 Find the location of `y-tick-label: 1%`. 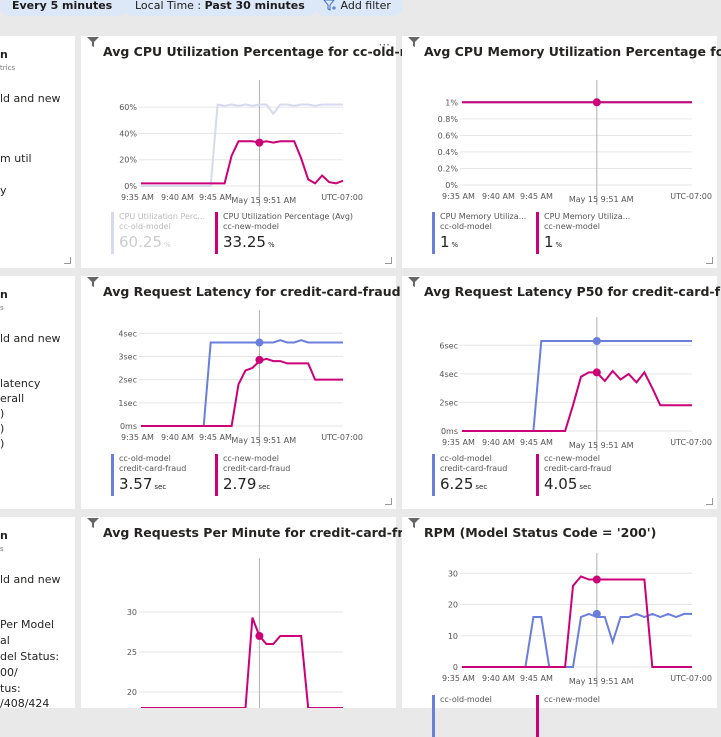

y-tick-label: 1% is located at coordinates (451, 102).